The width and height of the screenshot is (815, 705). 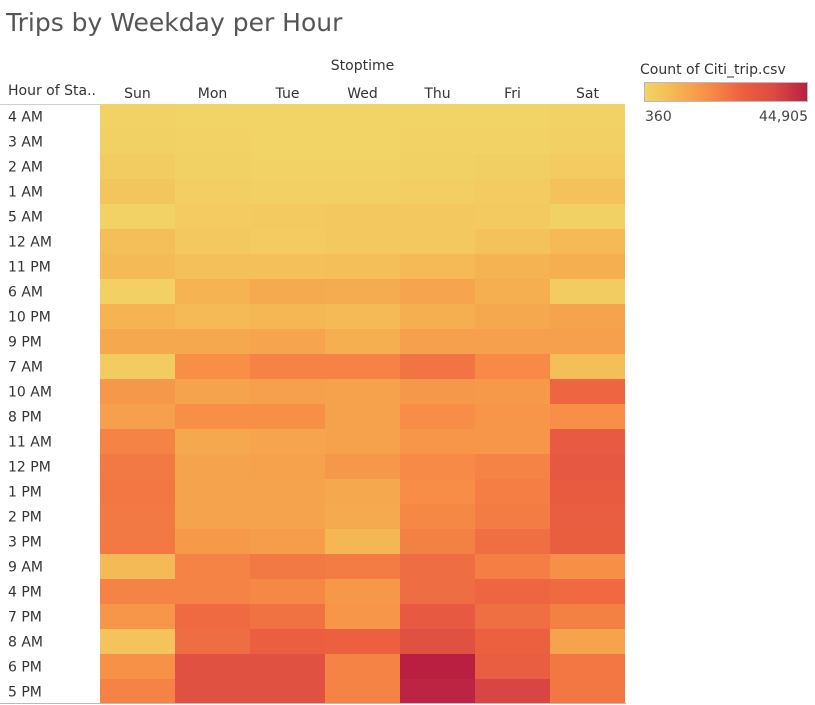 I want to click on heatmap-cell: 7 PM / Fri: 24000, so click(x=512, y=616).